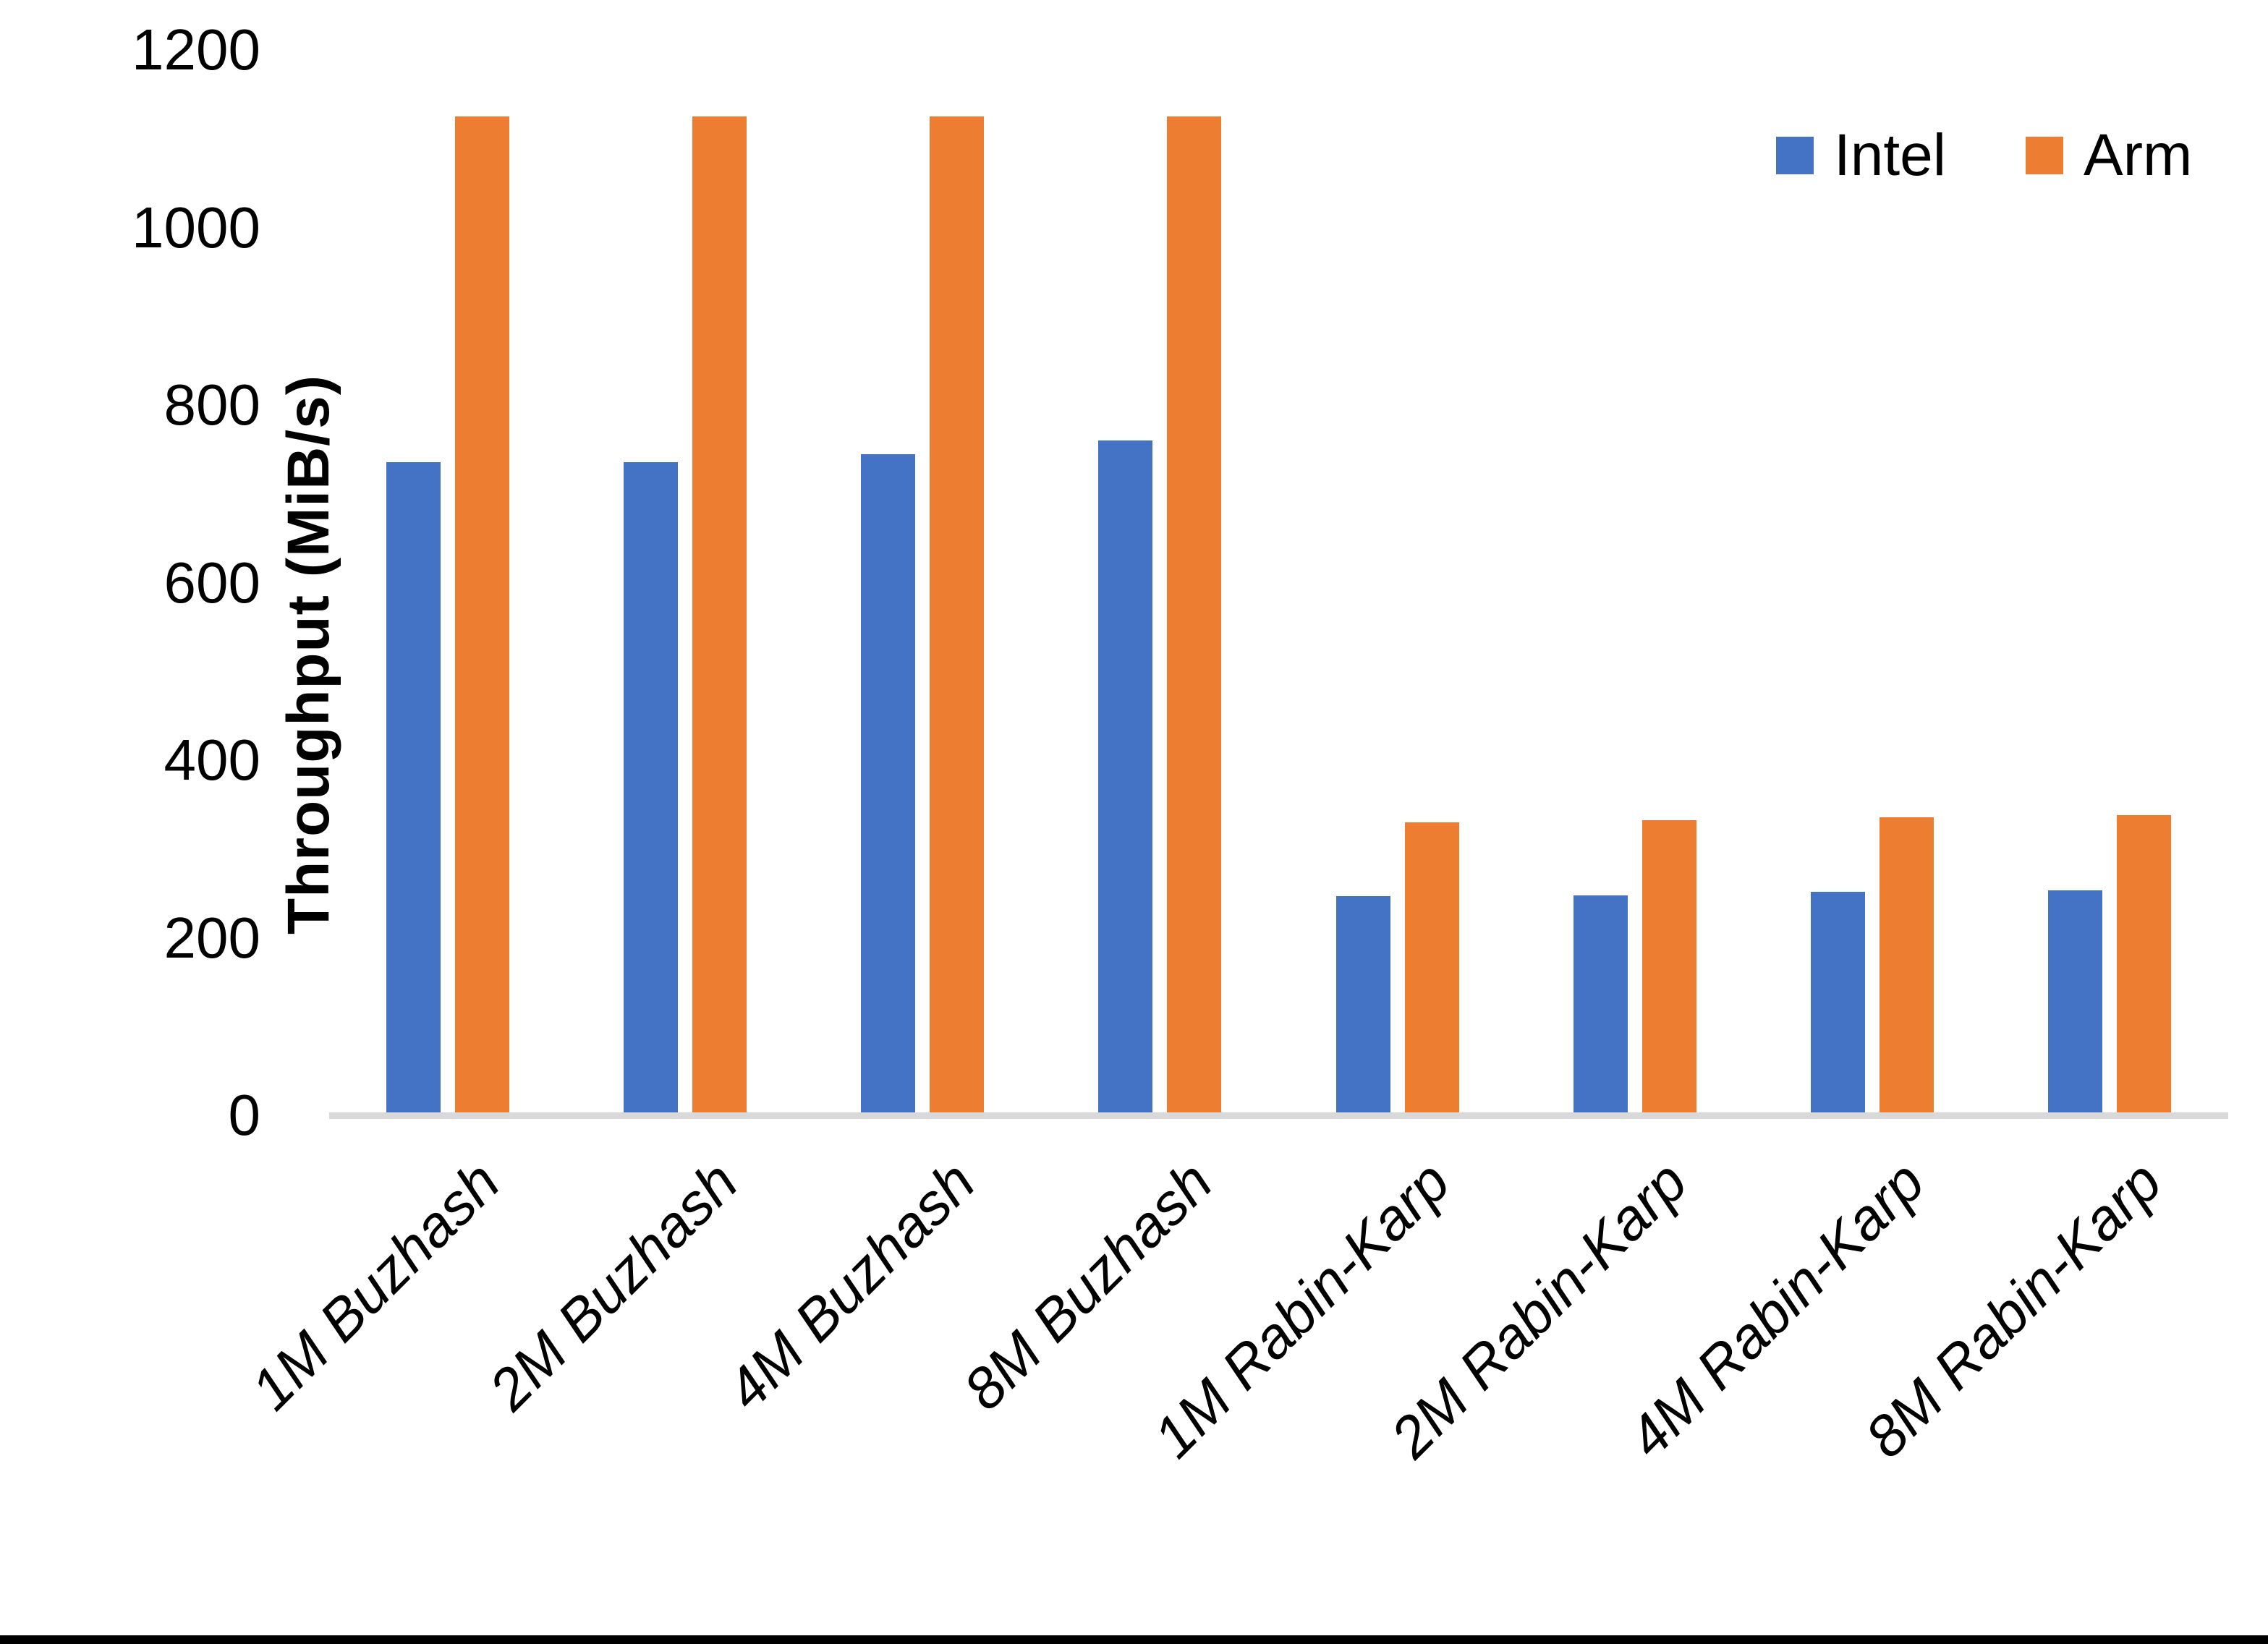  Describe the element at coordinates (375, 1286) in the screenshot. I see `x-axis-label-1m-buzhash: 1M Buzhash` at that location.